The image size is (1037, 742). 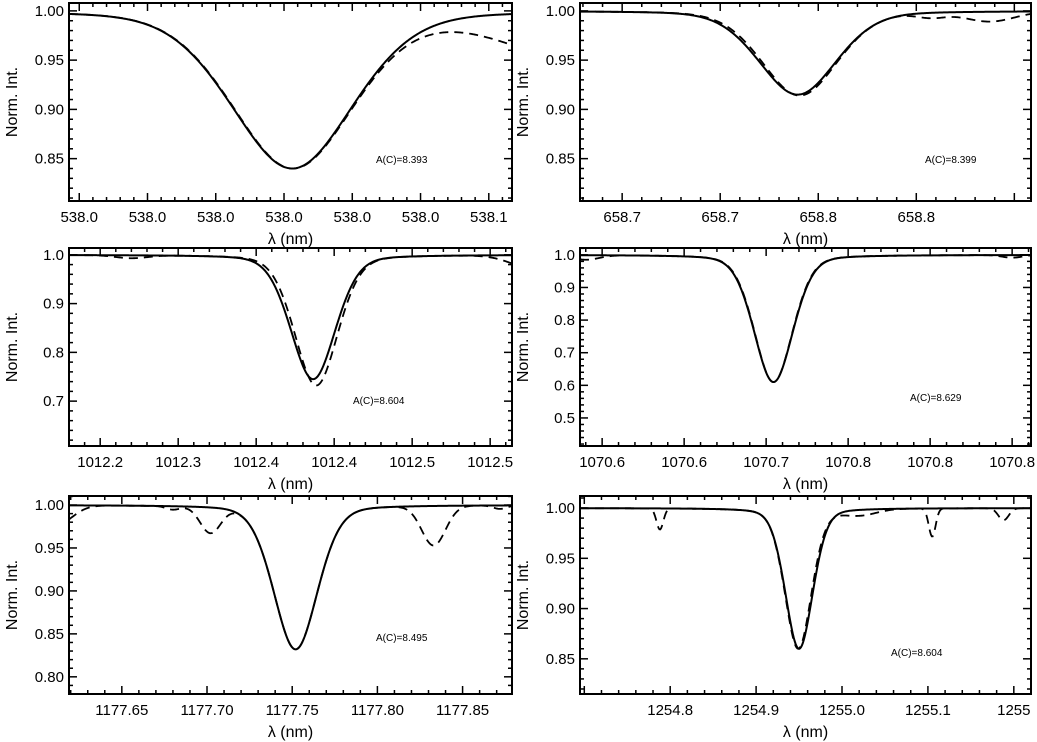 I want to click on x-tick-label: 1177.85, so click(x=462, y=710).